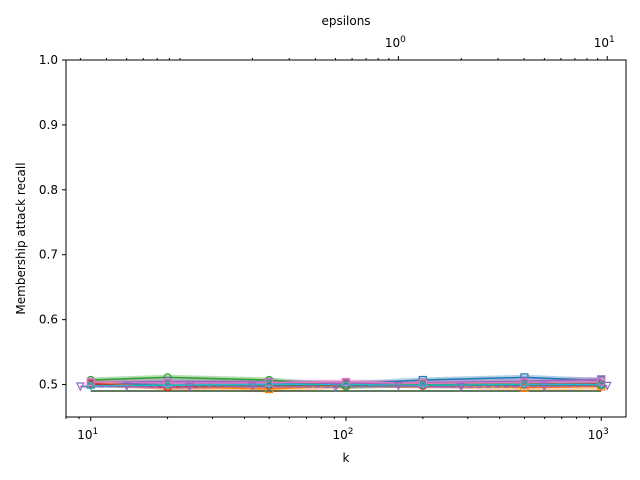 The width and height of the screenshot is (640, 480). What do you see at coordinates (347, 47) in the screenshot?
I see `top-x-ticks: 10⁰ 10¹` at bounding box center [347, 47].